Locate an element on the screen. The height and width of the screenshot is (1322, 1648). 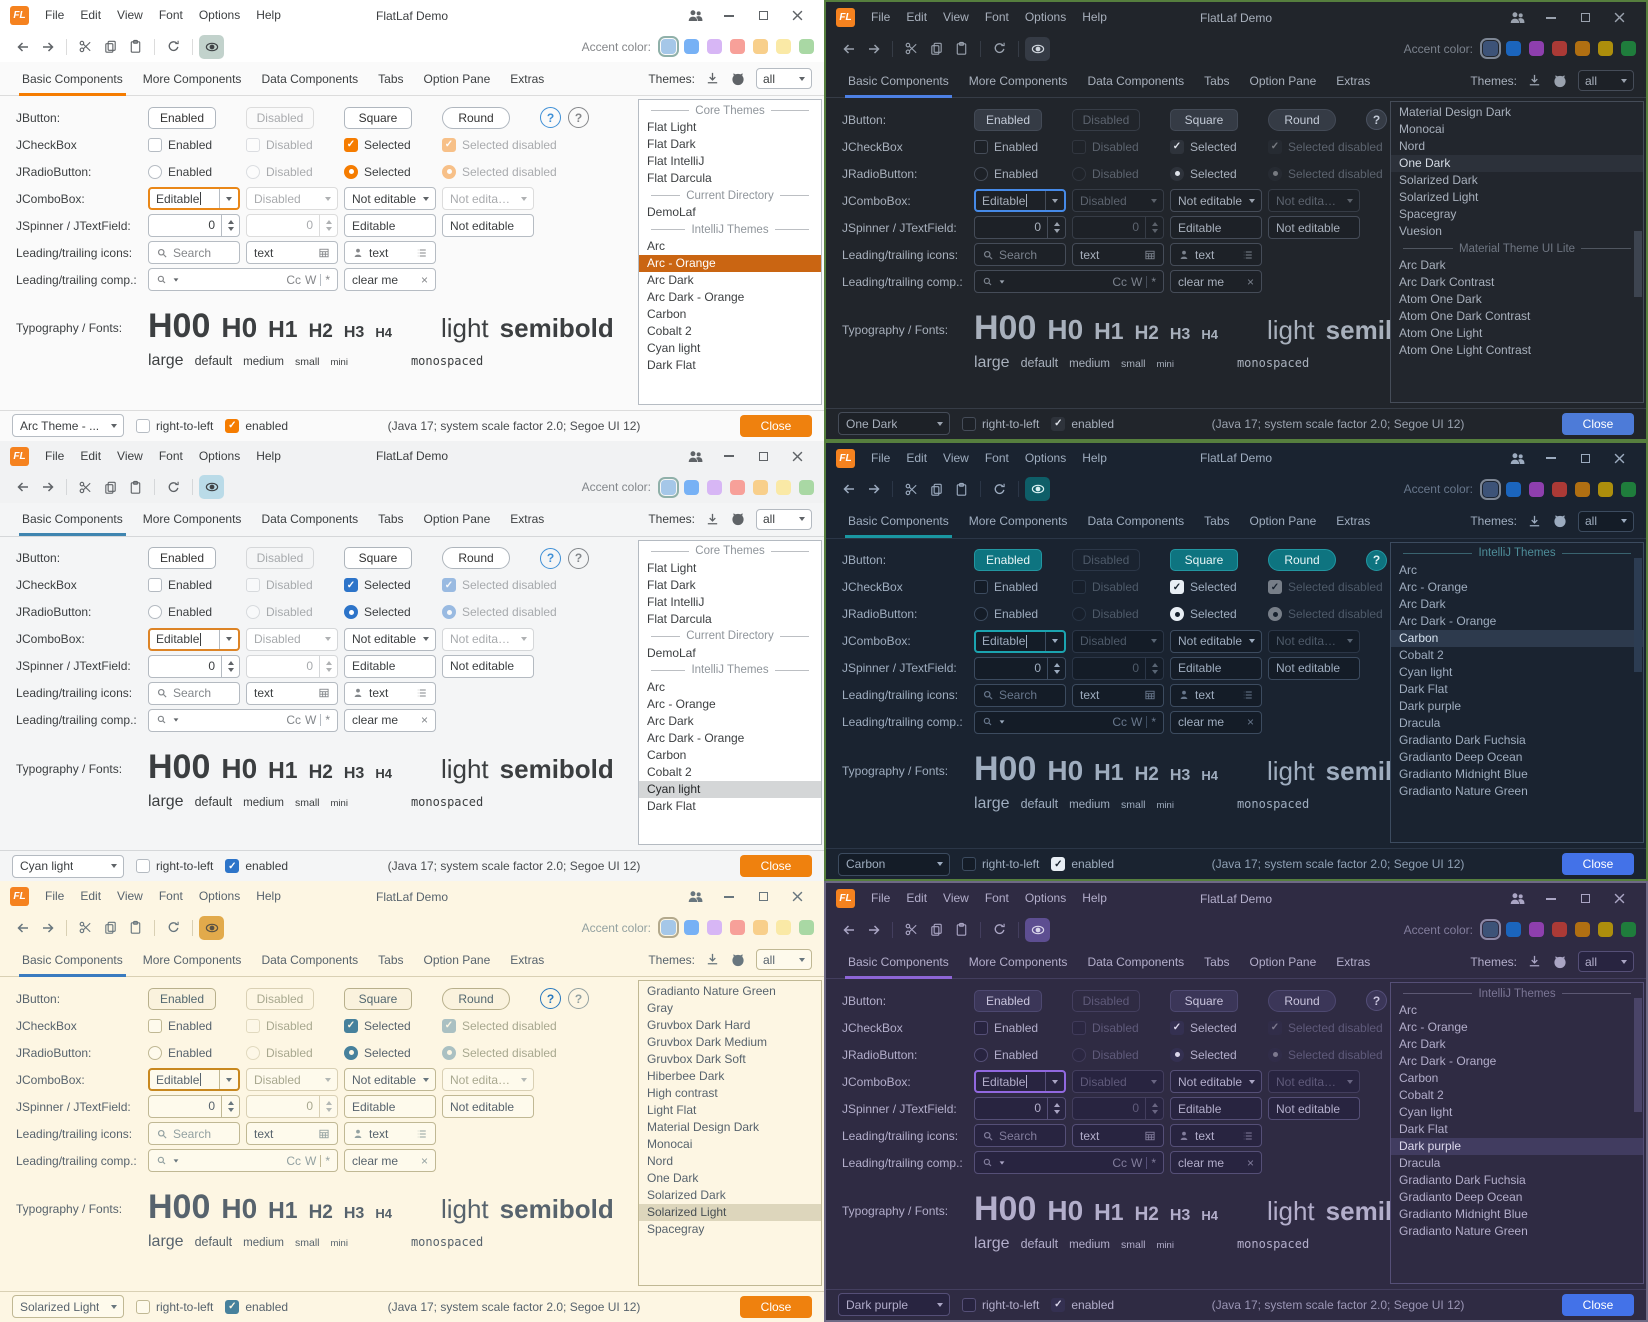
theme-item: Gradianto Dark Fuchsia is located at coordinates (1462, 1180).